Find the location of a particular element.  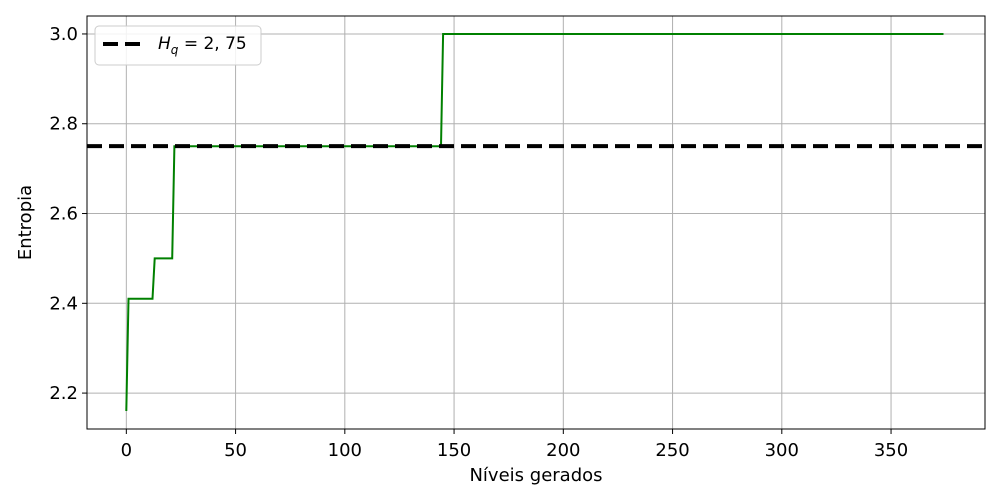

x-tick-label: 0 is located at coordinates (126, 450).